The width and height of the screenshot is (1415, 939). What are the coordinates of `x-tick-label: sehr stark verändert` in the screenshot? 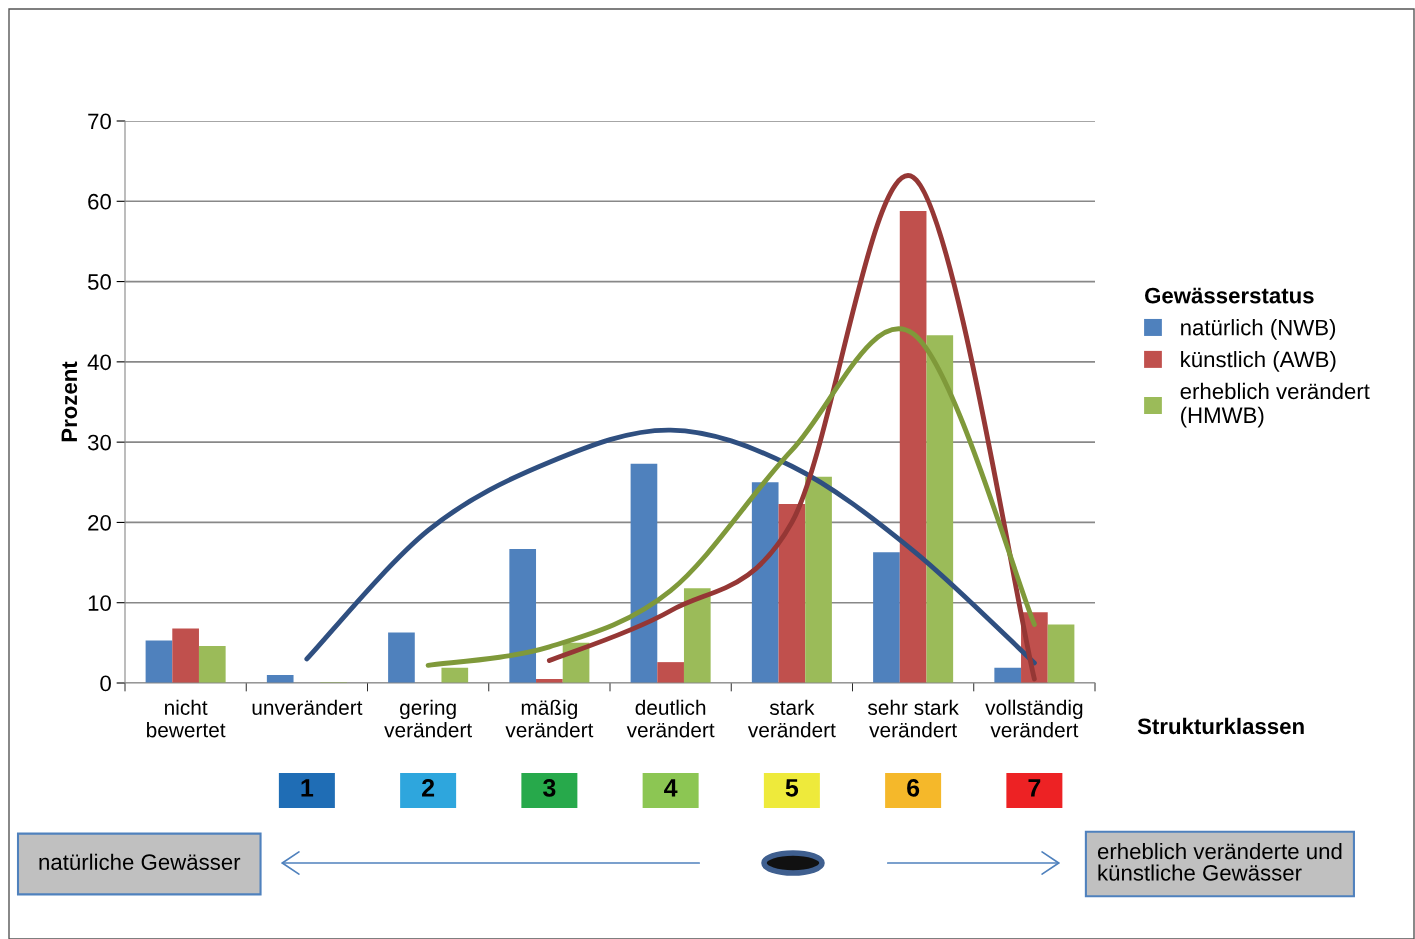 It's located at (913, 718).